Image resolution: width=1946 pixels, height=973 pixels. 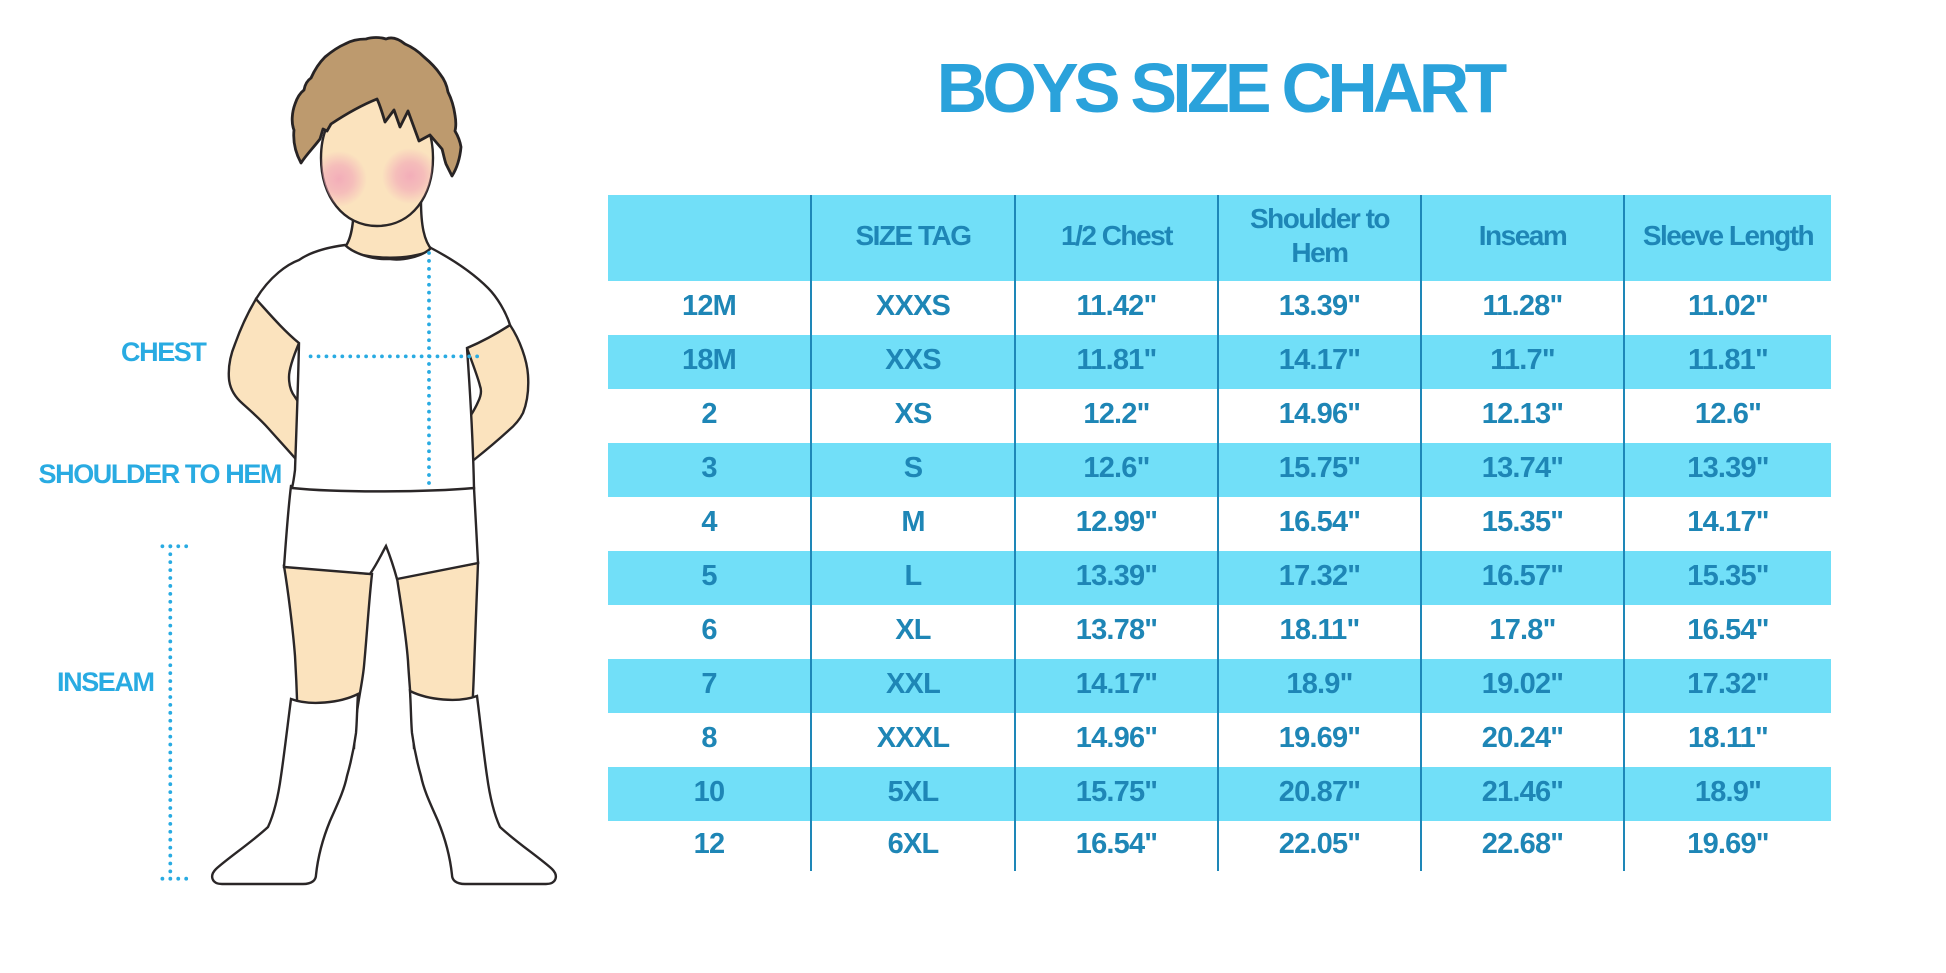 I want to click on svg-text: SHOULDER TO HEM, so click(x=160, y=474).